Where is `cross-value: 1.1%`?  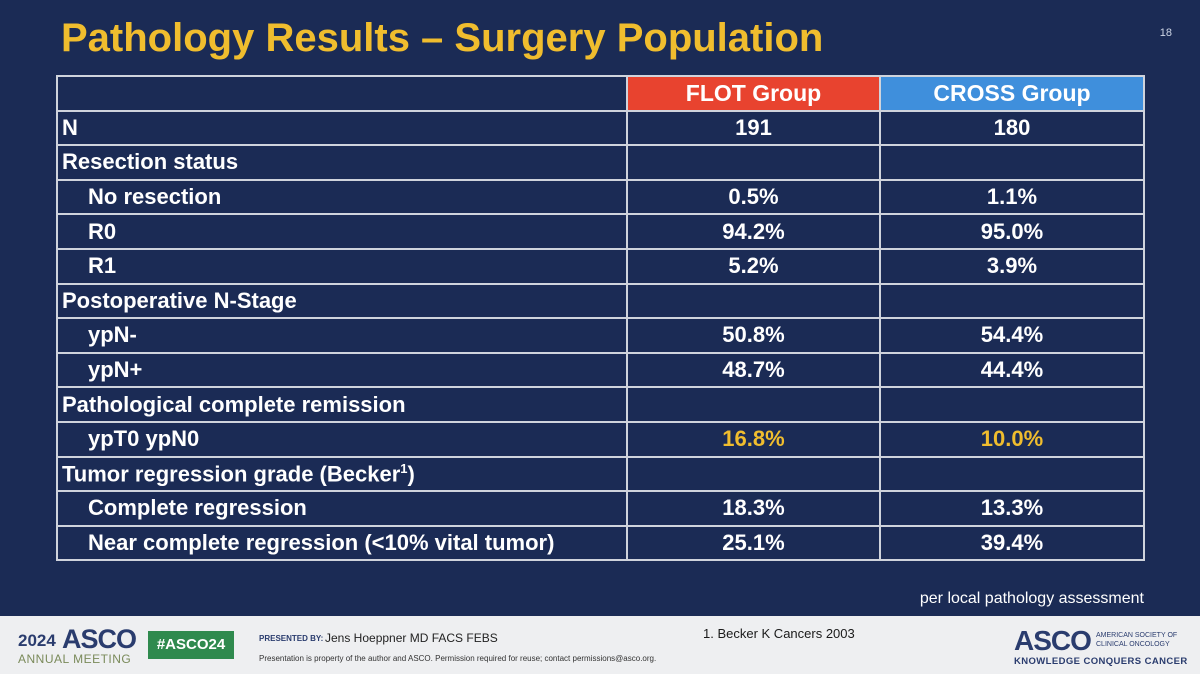
cross-value: 1.1% is located at coordinates (1012, 197).